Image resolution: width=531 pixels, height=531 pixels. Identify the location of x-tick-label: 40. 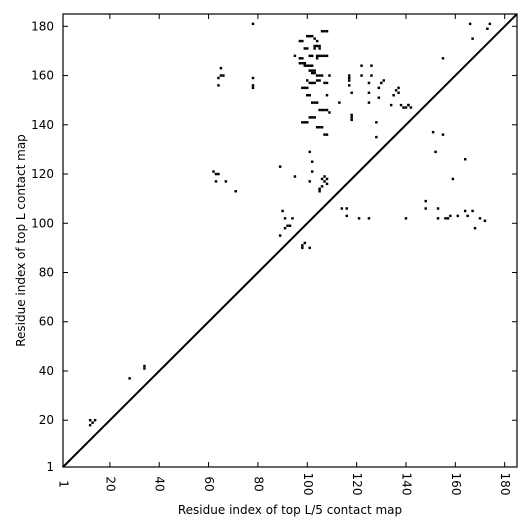
(160, 483).